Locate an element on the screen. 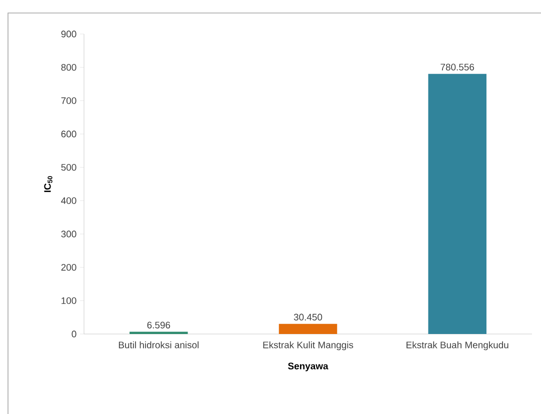 Image resolution: width=541 pixels, height=414 pixels. y-tick-label: 200 is located at coordinates (68, 267).